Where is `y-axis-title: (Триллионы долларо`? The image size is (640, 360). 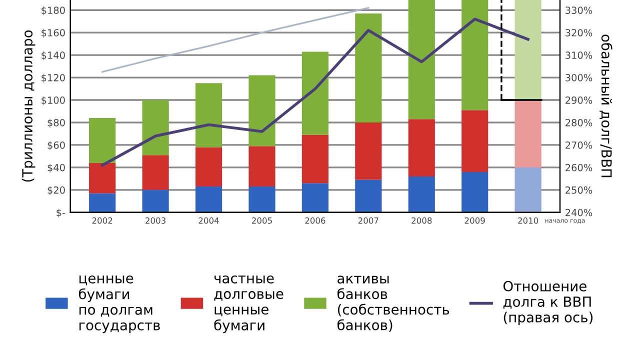
y-axis-title: (Триллионы долларо is located at coordinates (29, 106).